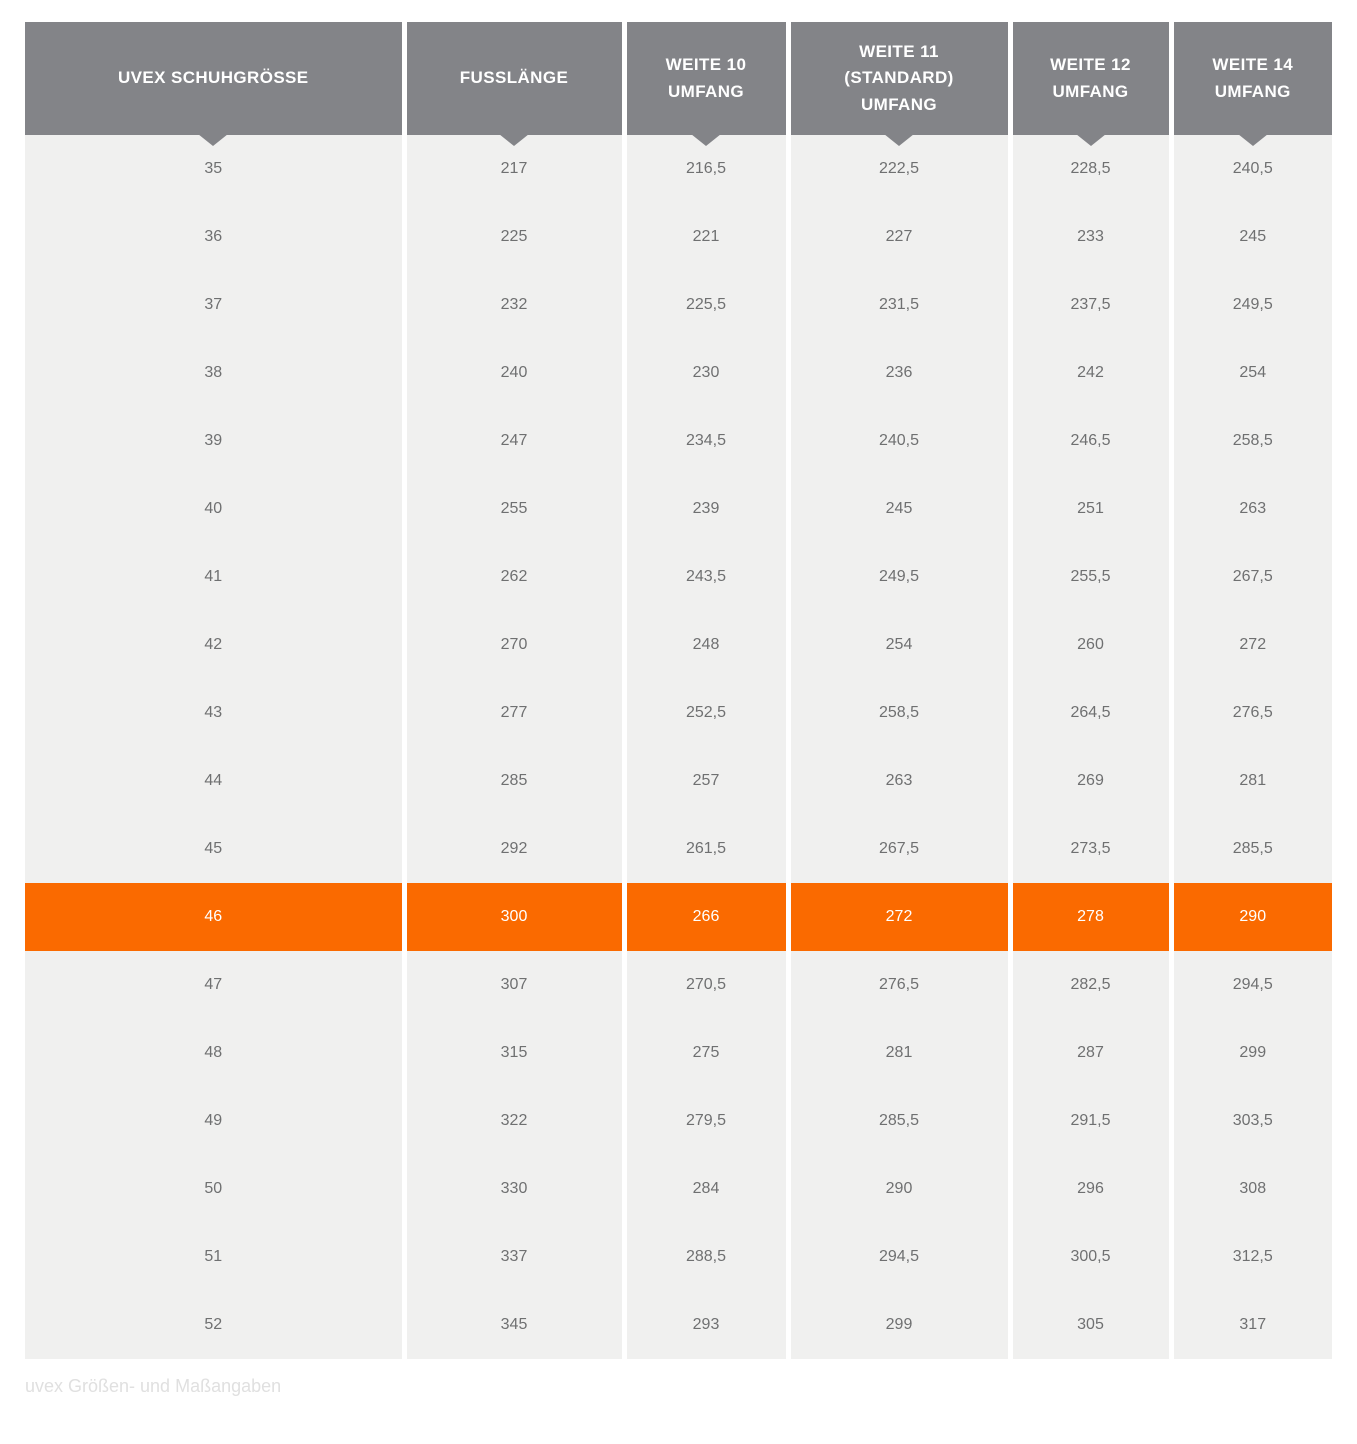 This screenshot has width=1357, height=1444. Describe the element at coordinates (1089, 781) in the screenshot. I see `table-cell: 269` at that location.